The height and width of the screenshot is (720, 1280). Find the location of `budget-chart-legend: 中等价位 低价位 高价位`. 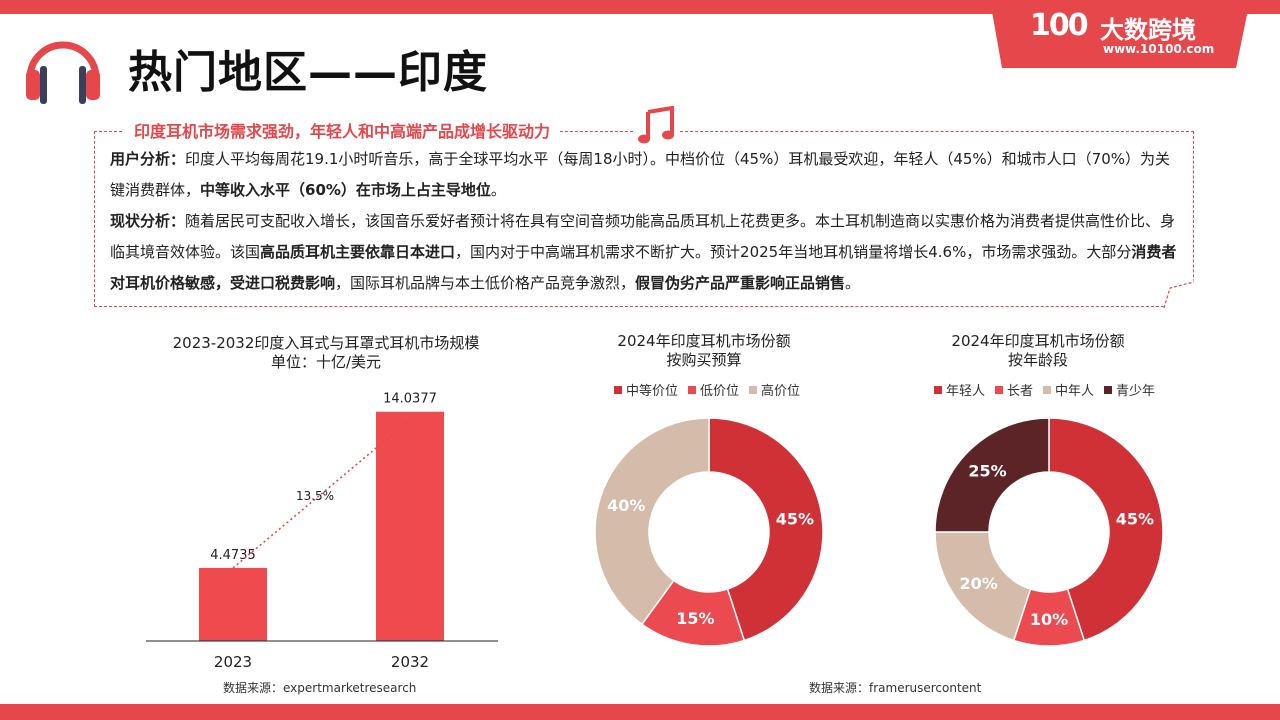

budget-chart-legend: 中等价位 低价位 高价位 is located at coordinates (712, 389).